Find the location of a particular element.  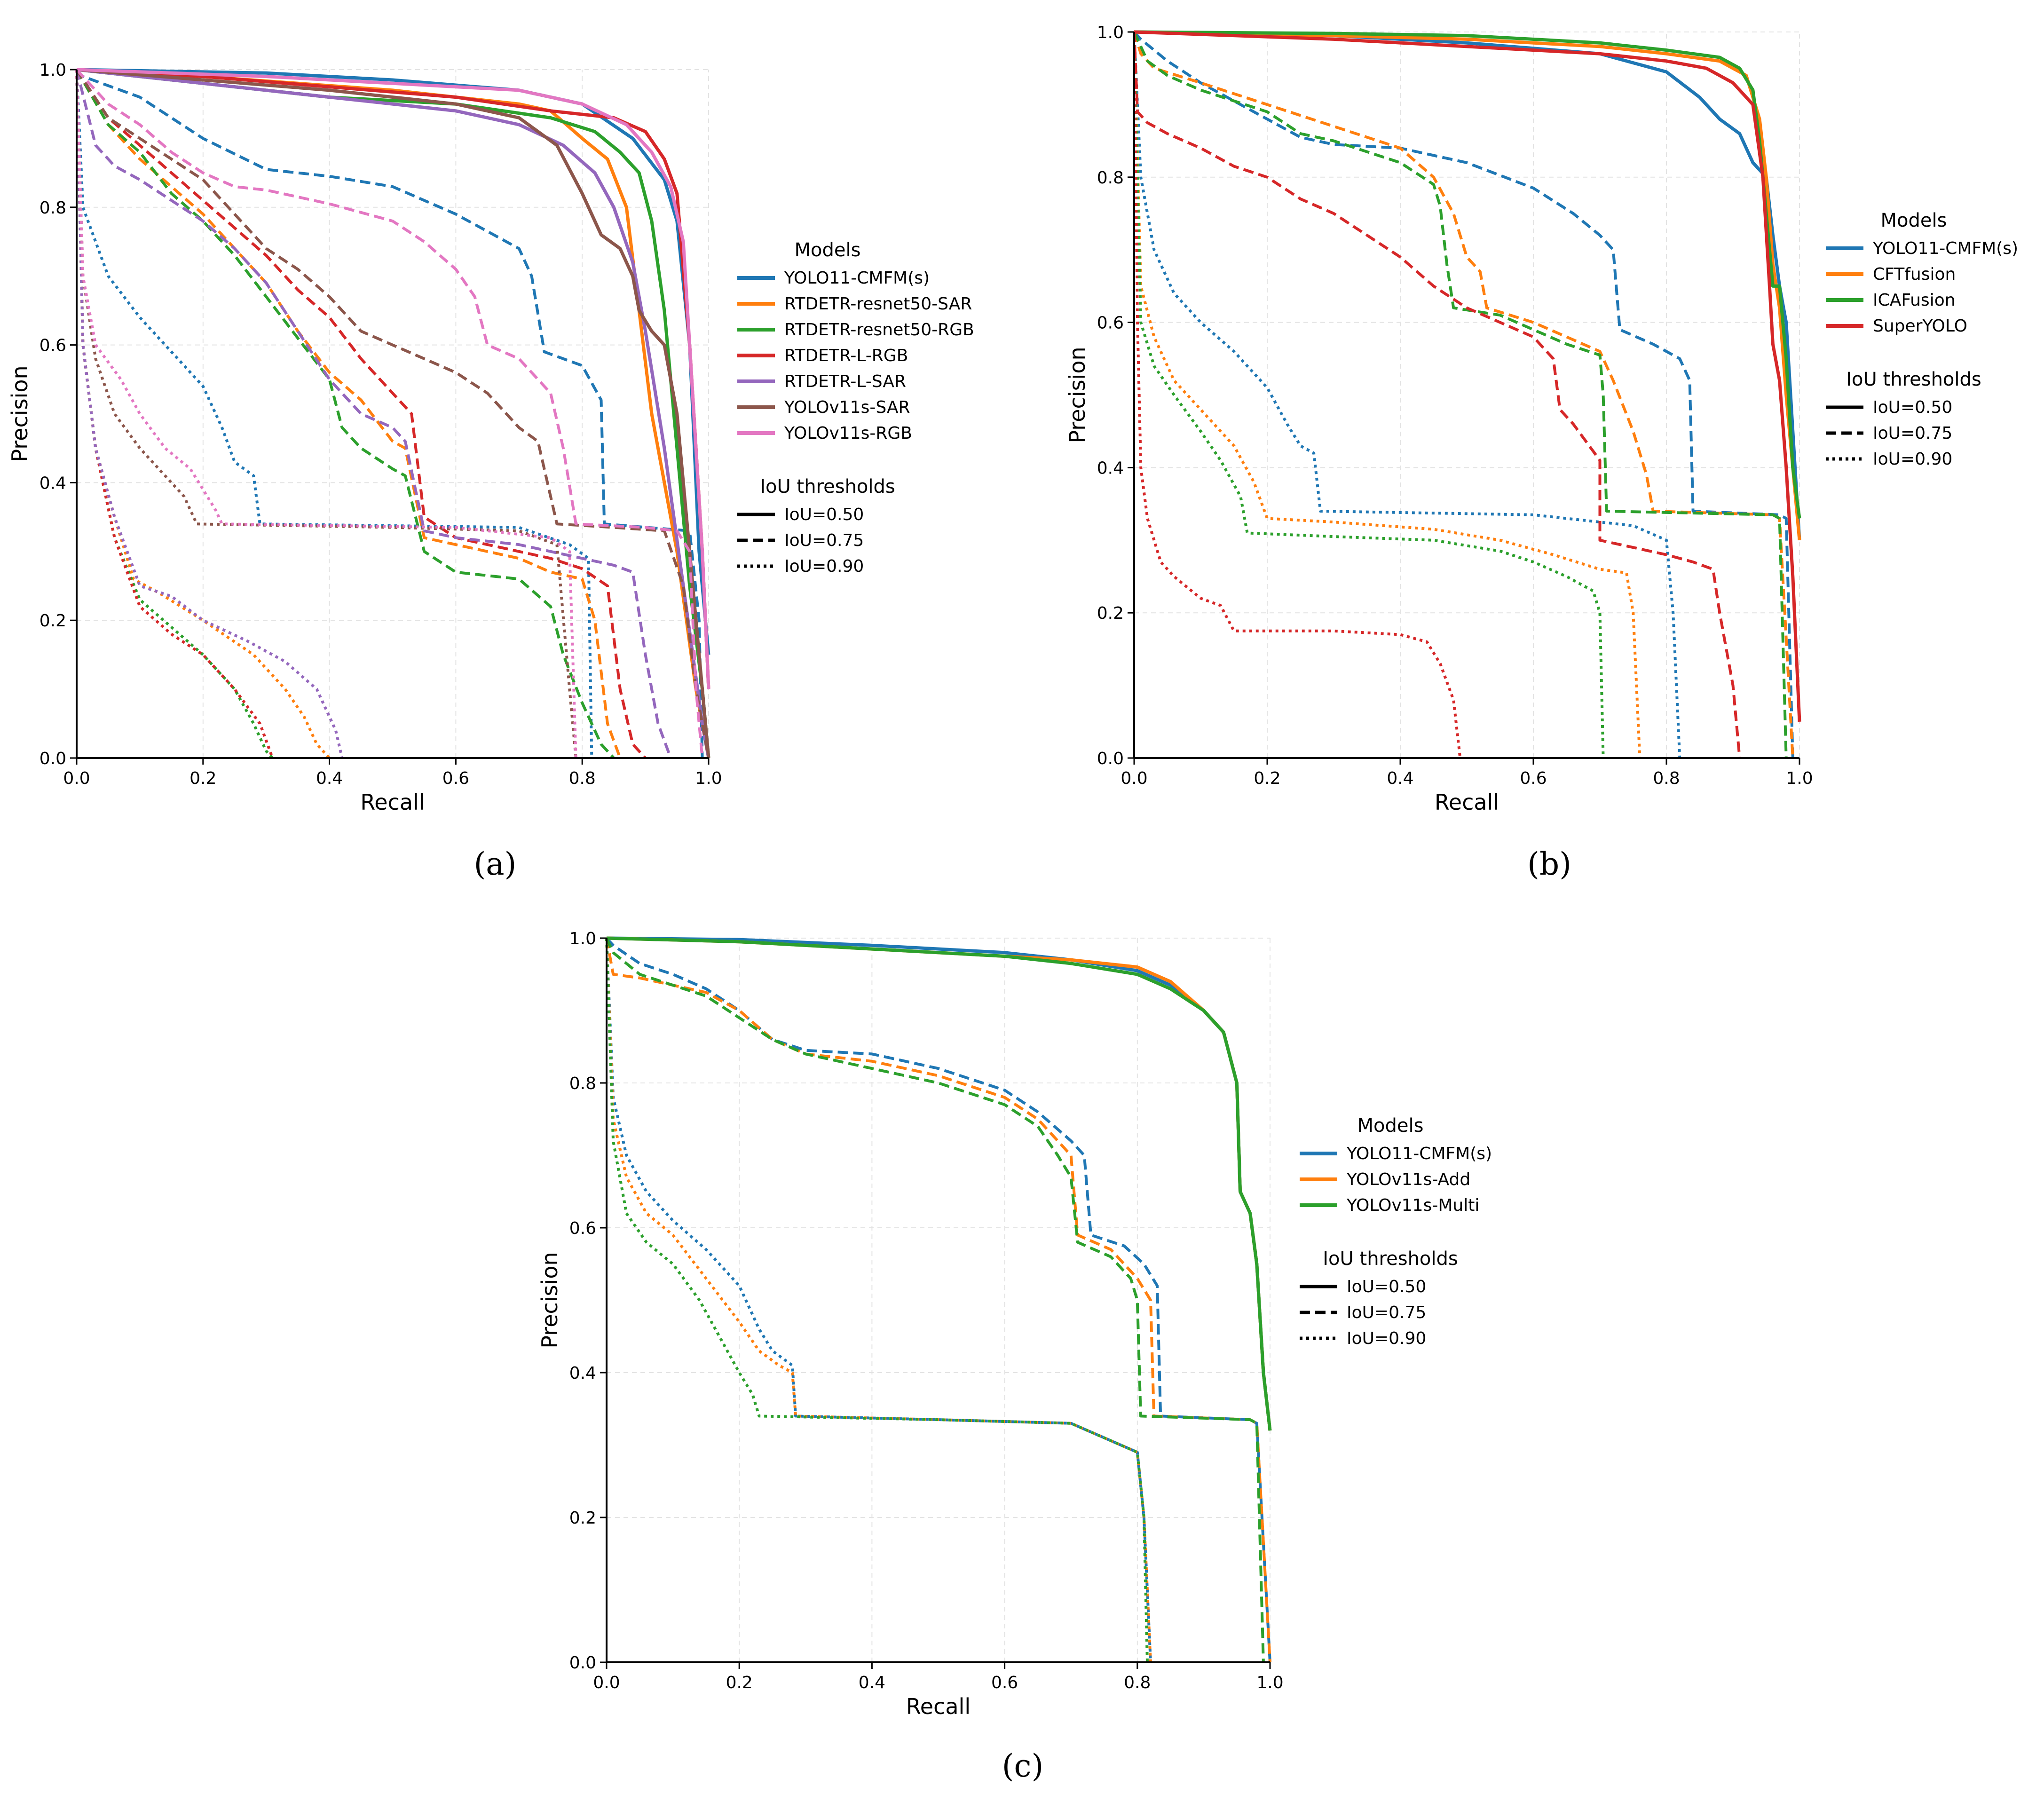

legend-item-label: YOLOv11s-Multi is located at coordinates (1412, 1205).